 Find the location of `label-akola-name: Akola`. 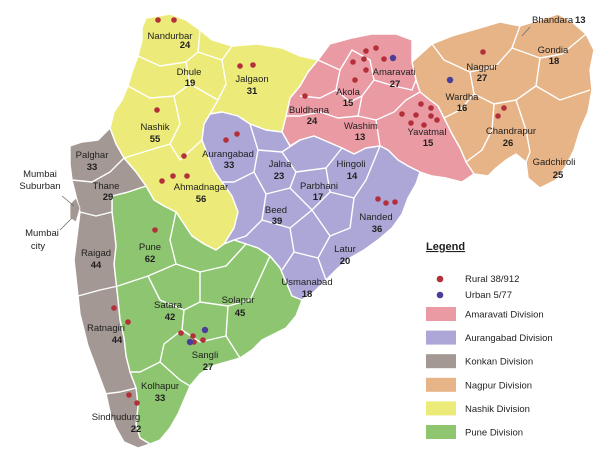

label-akola-name: Akola is located at coordinates (348, 92).